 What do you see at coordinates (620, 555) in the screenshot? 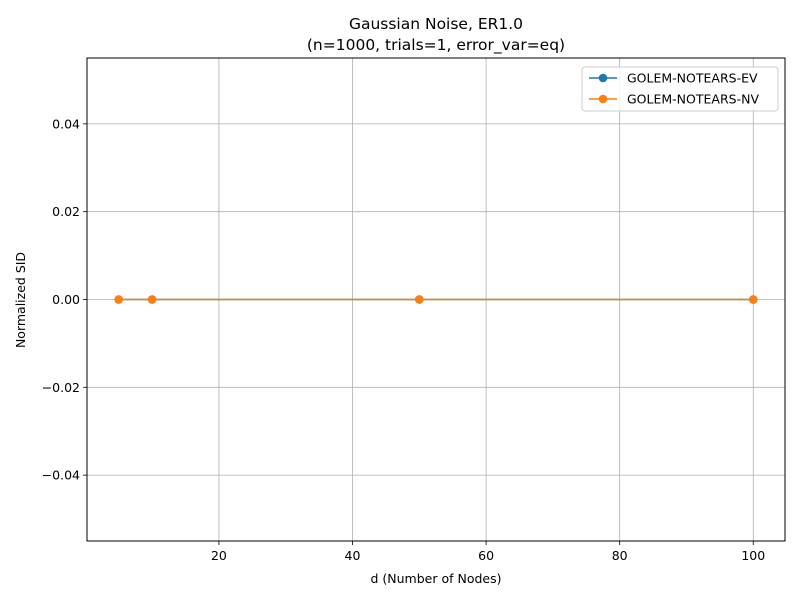
I see `x-tick-label: 80` at bounding box center [620, 555].